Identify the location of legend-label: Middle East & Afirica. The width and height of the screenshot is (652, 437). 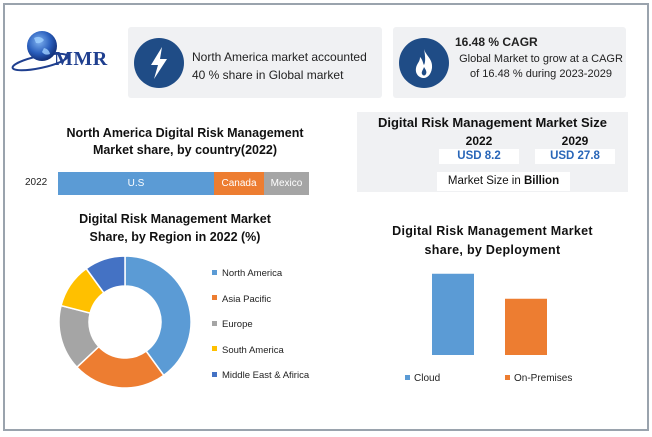
(266, 375).